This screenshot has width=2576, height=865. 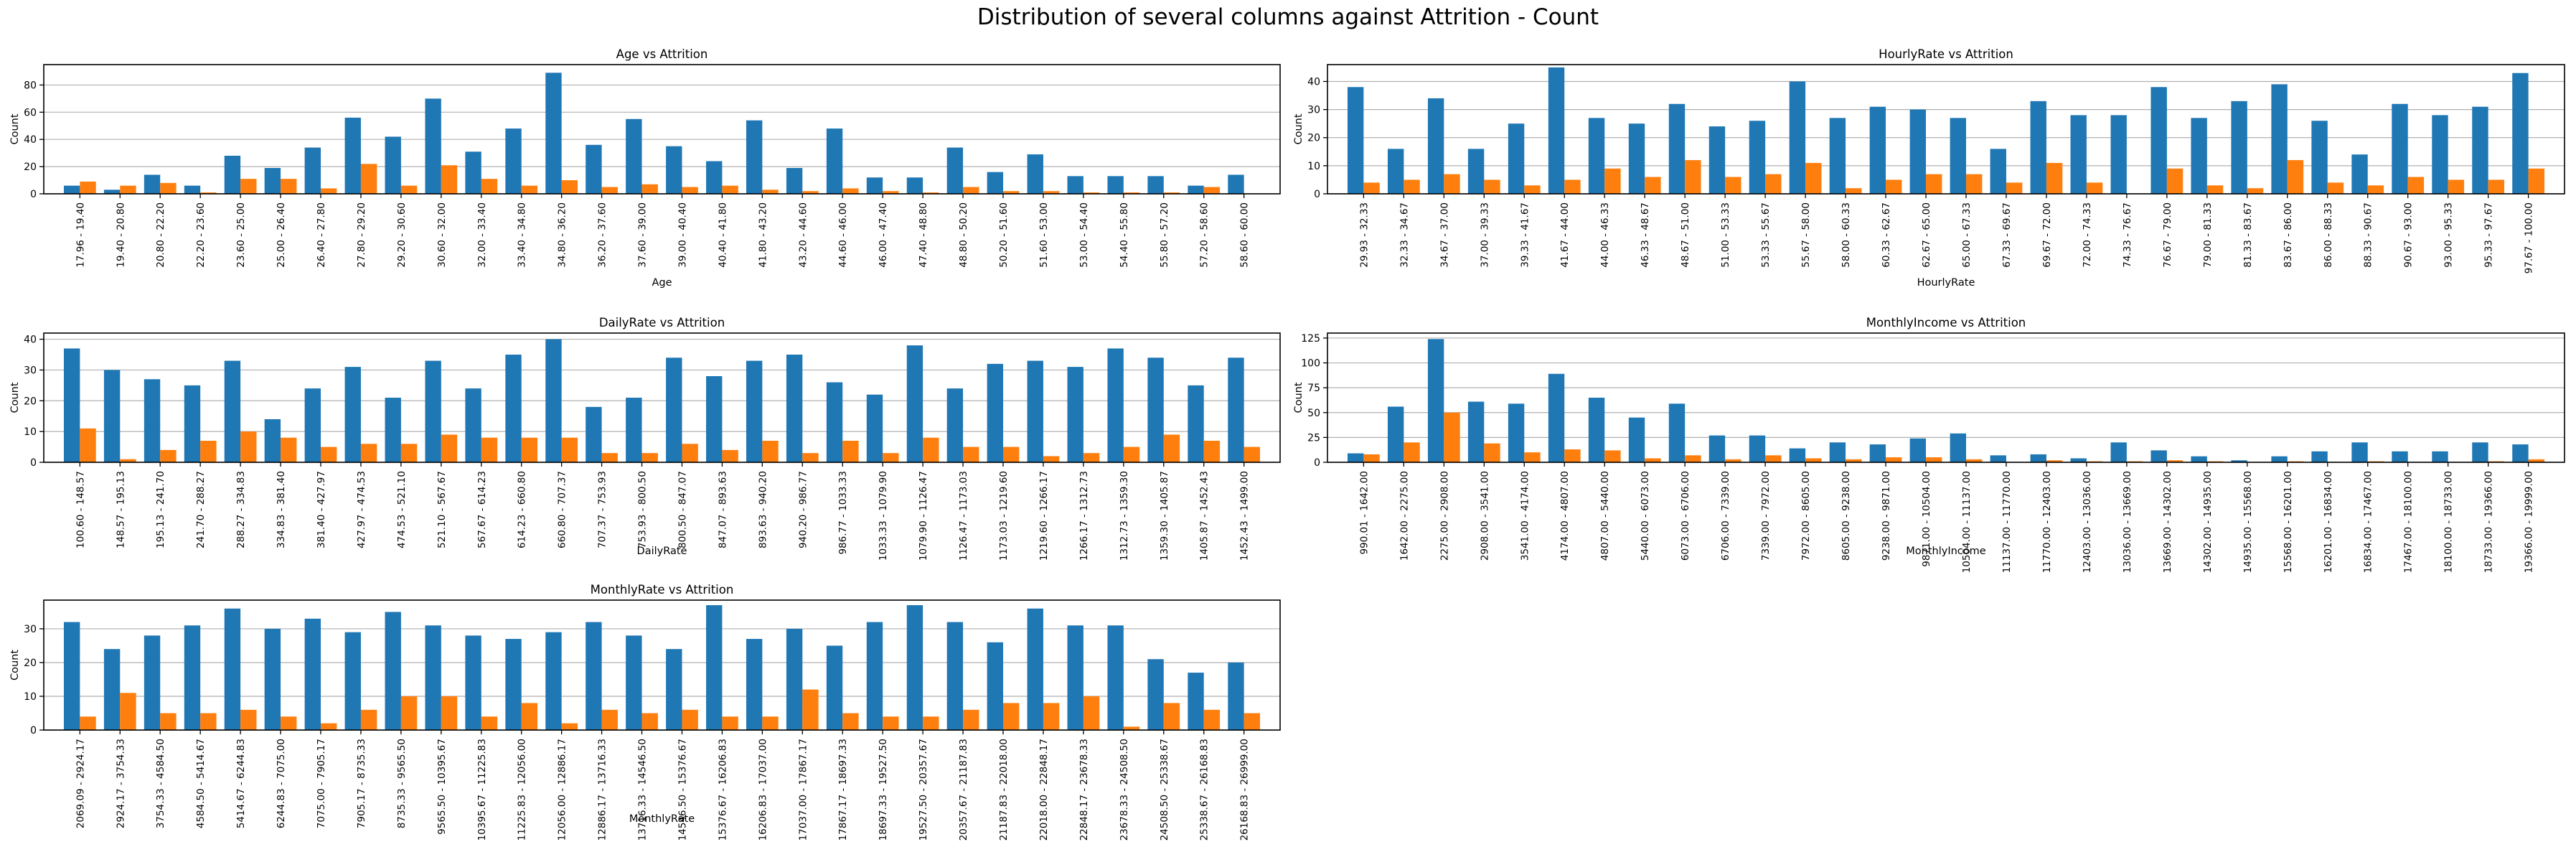 I want to click on x-tick-label: 25.00 - 26.40, so click(x=281, y=235).